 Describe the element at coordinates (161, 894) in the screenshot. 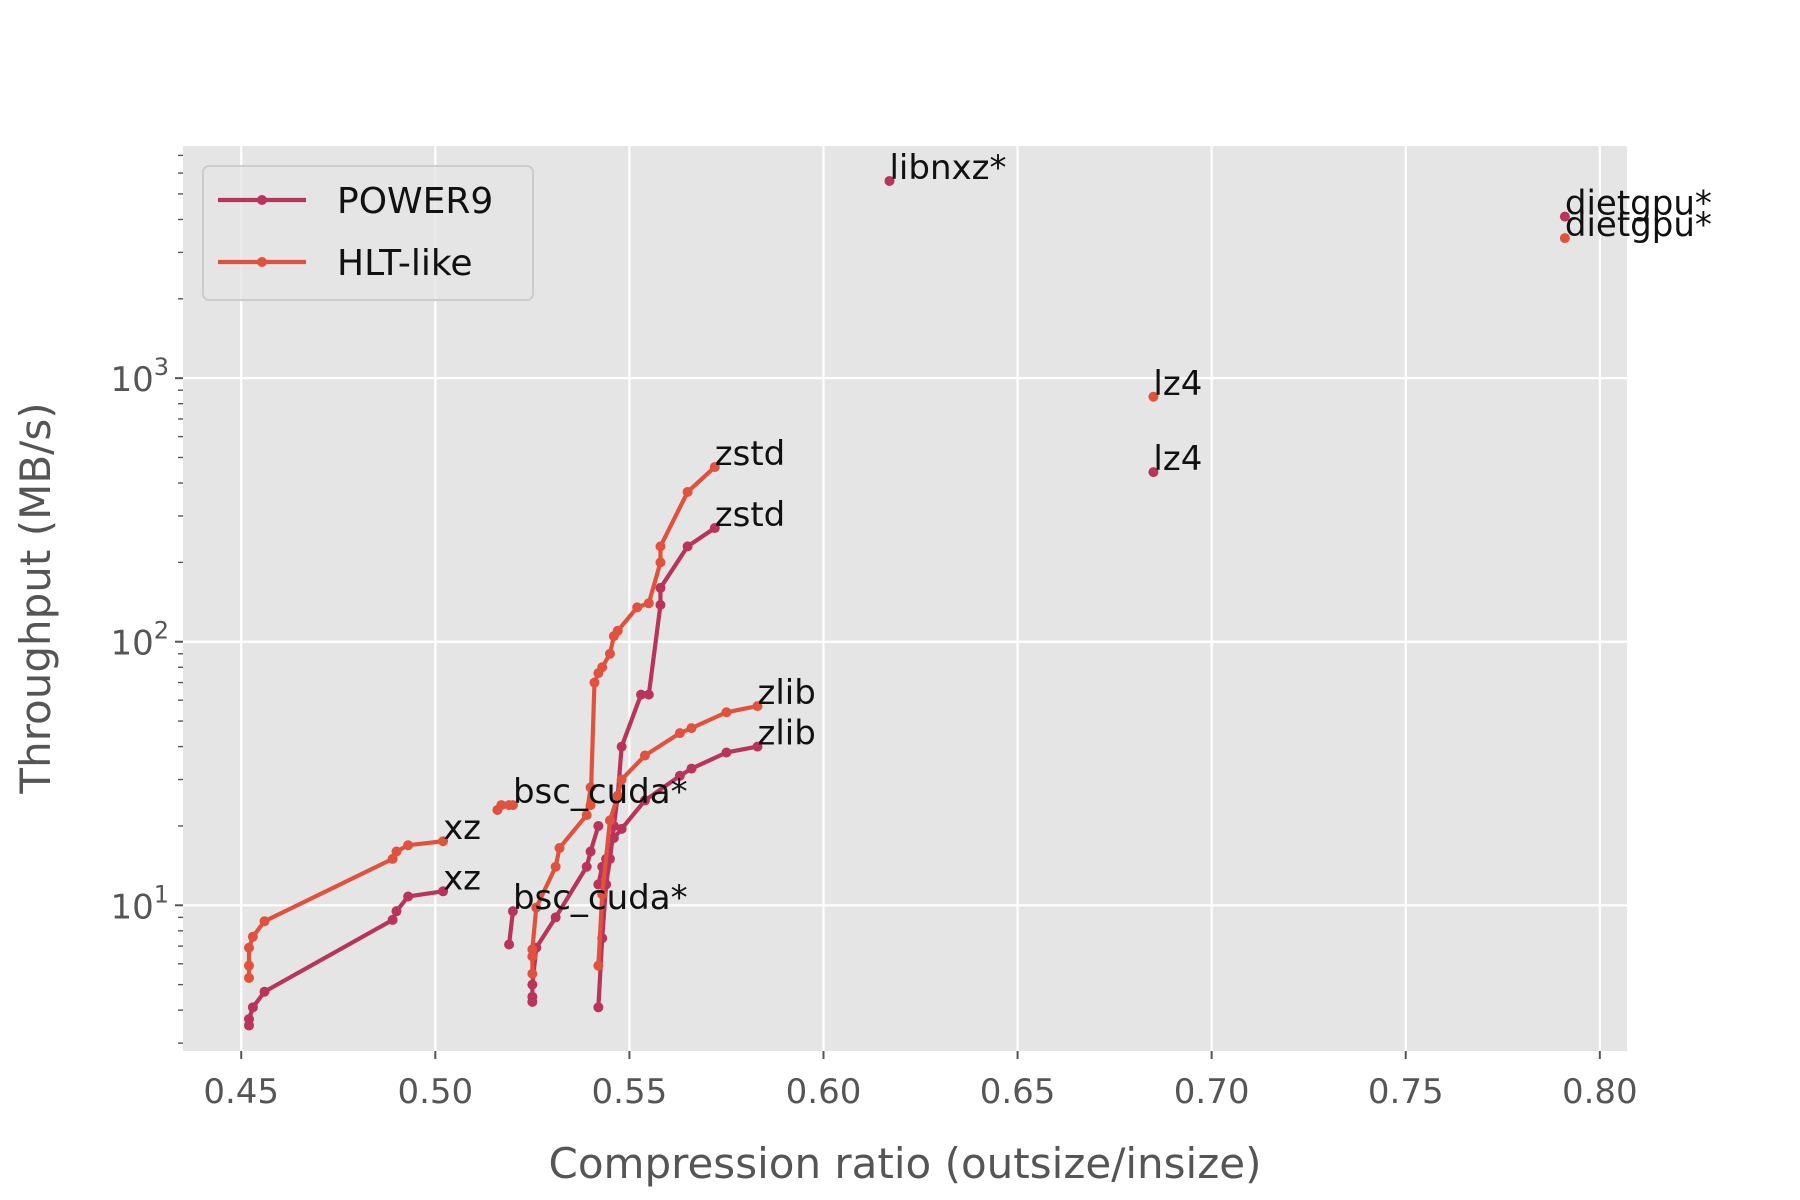

I see `y-tick-exponent: 1` at that location.